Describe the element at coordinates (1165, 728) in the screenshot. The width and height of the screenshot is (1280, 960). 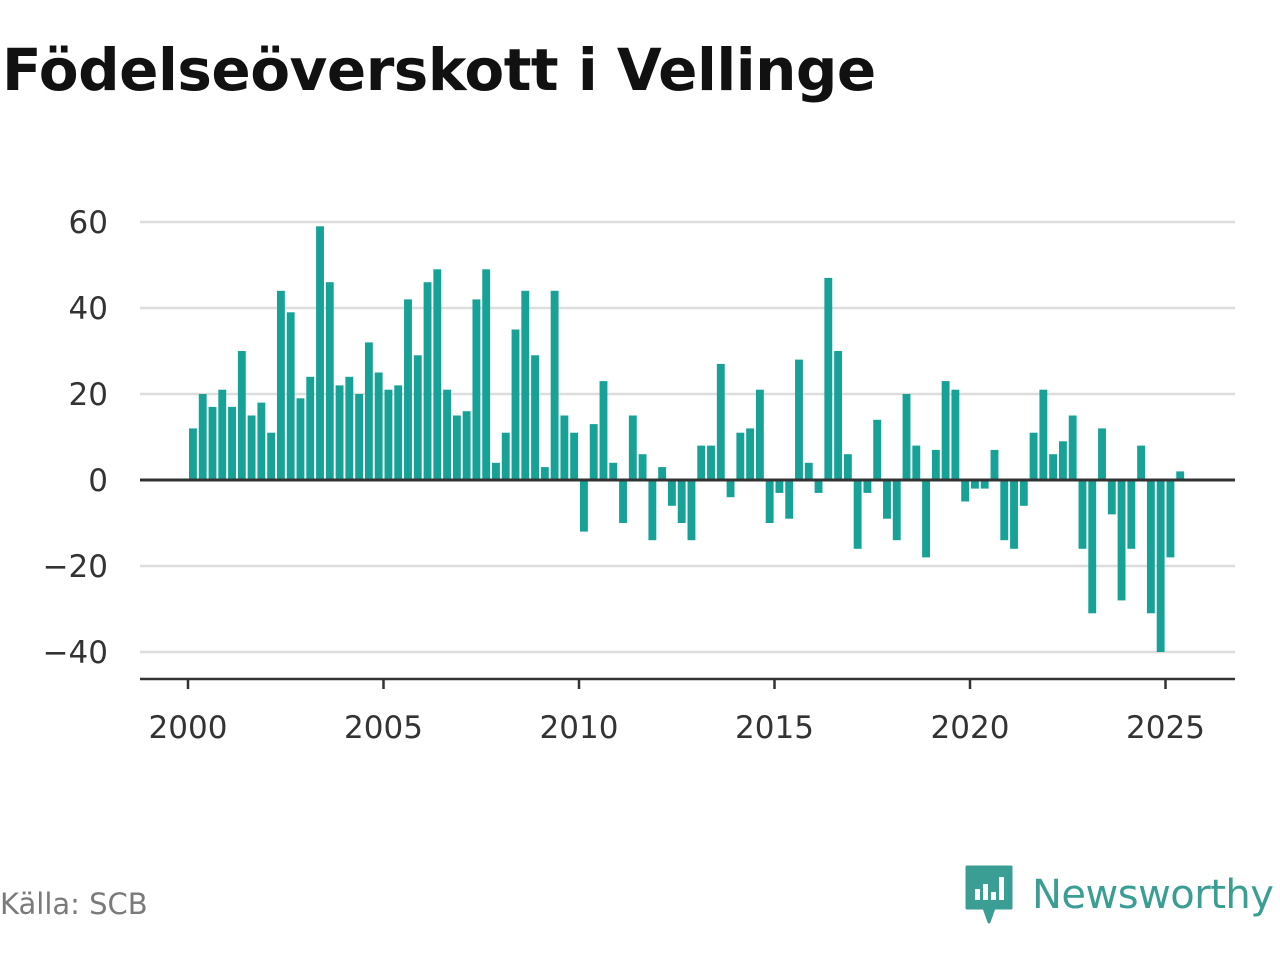
I see `x-tick-label: 2025` at that location.